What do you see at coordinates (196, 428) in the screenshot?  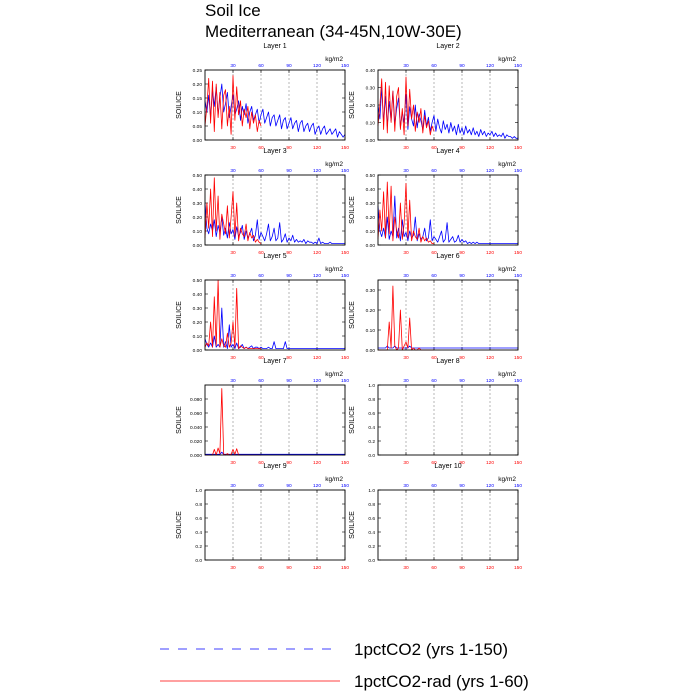 I see `y-tick-label: 0.040` at bounding box center [196, 428].